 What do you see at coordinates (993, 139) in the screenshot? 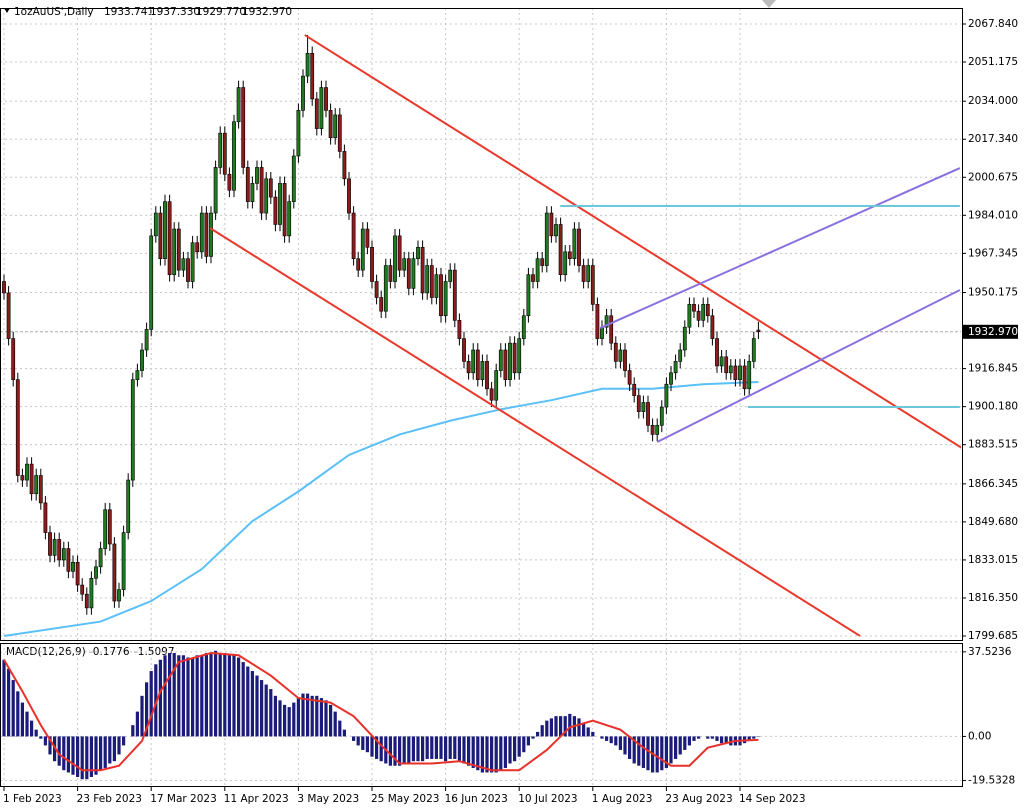
I see `y-tick-label: 2017.340` at bounding box center [993, 139].